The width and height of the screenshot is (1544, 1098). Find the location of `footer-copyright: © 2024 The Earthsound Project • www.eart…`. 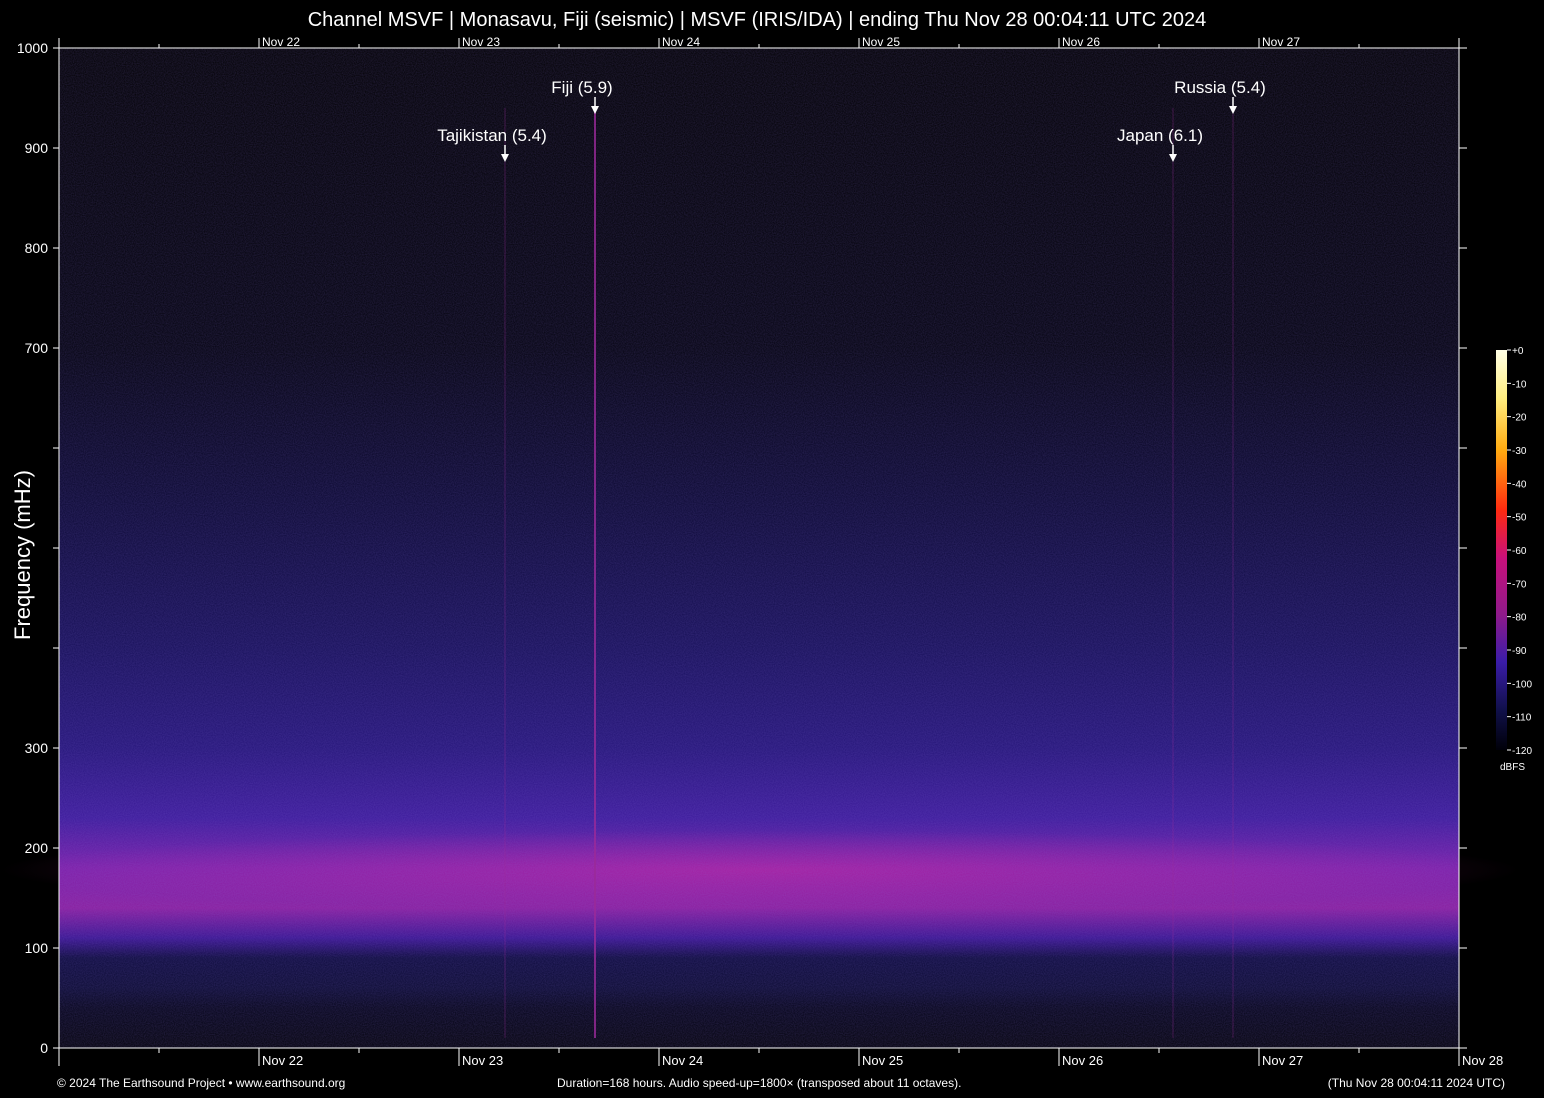

footer-copyright: © 2024 The Earthsound Project • www.eart… is located at coordinates (201, 1083).